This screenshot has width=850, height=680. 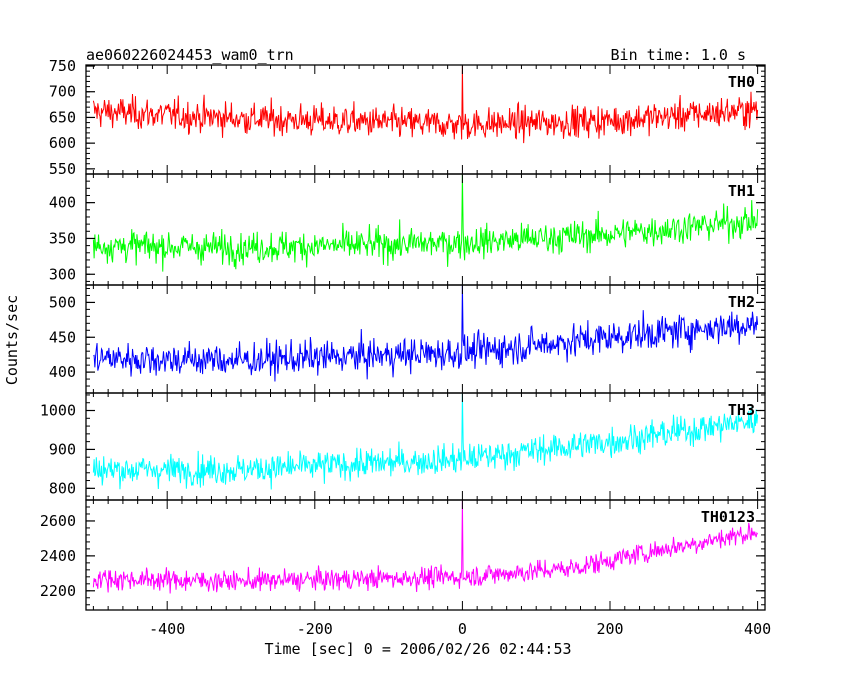 I want to click on y-tick-label: 2400, so click(x=58, y=556).